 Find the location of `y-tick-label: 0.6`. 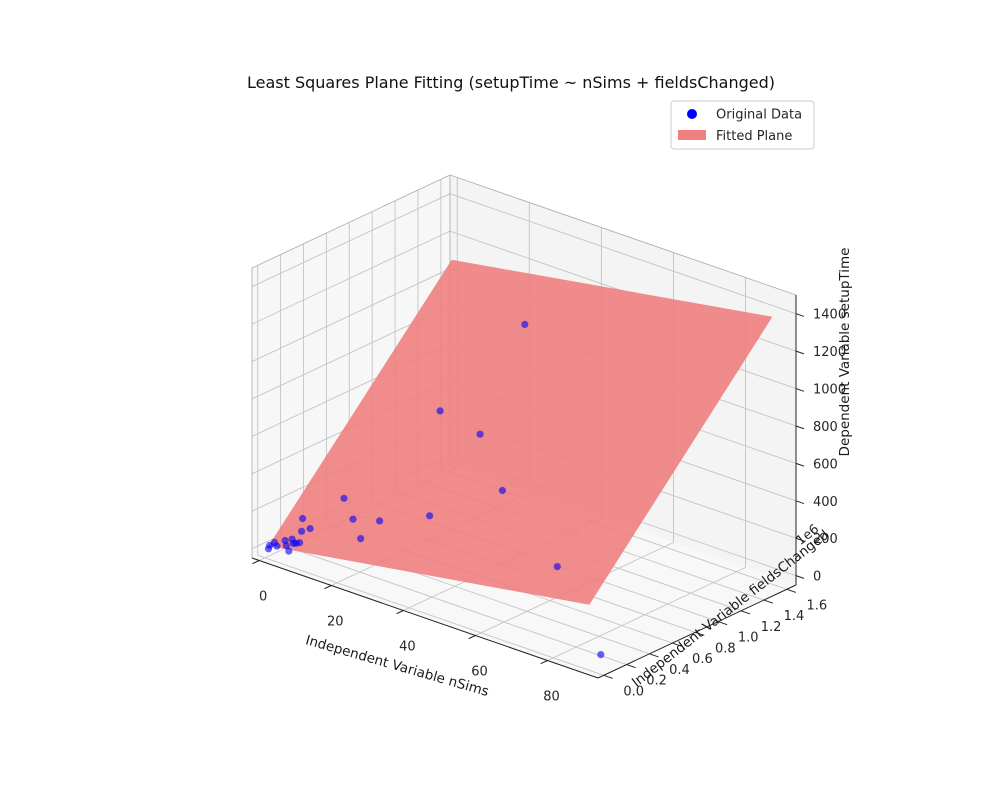

y-tick-label: 0.6 is located at coordinates (702, 659).